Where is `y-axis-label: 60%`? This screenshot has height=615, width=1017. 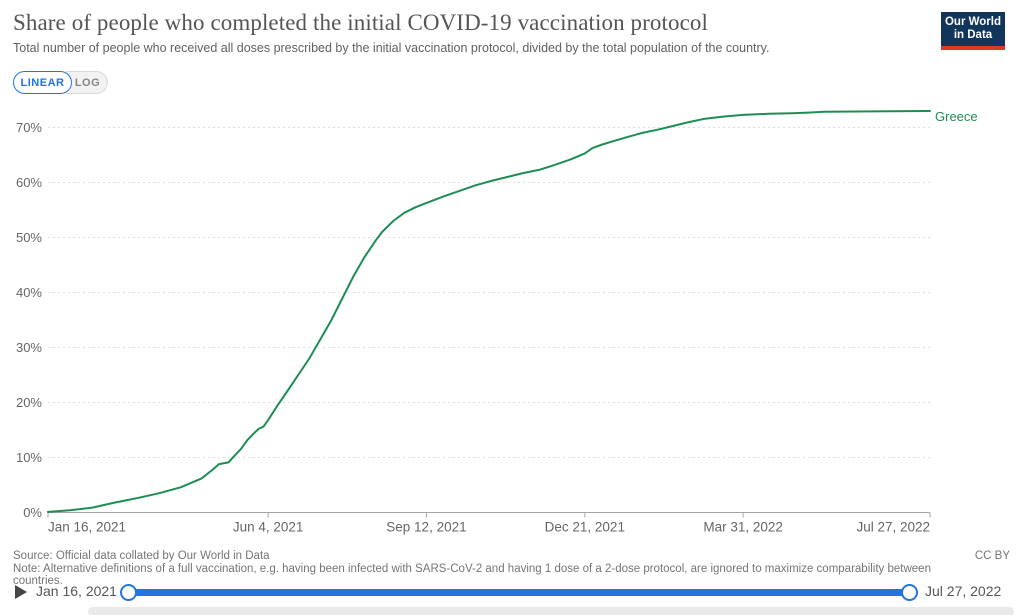 y-axis-label: 60% is located at coordinates (29, 182).